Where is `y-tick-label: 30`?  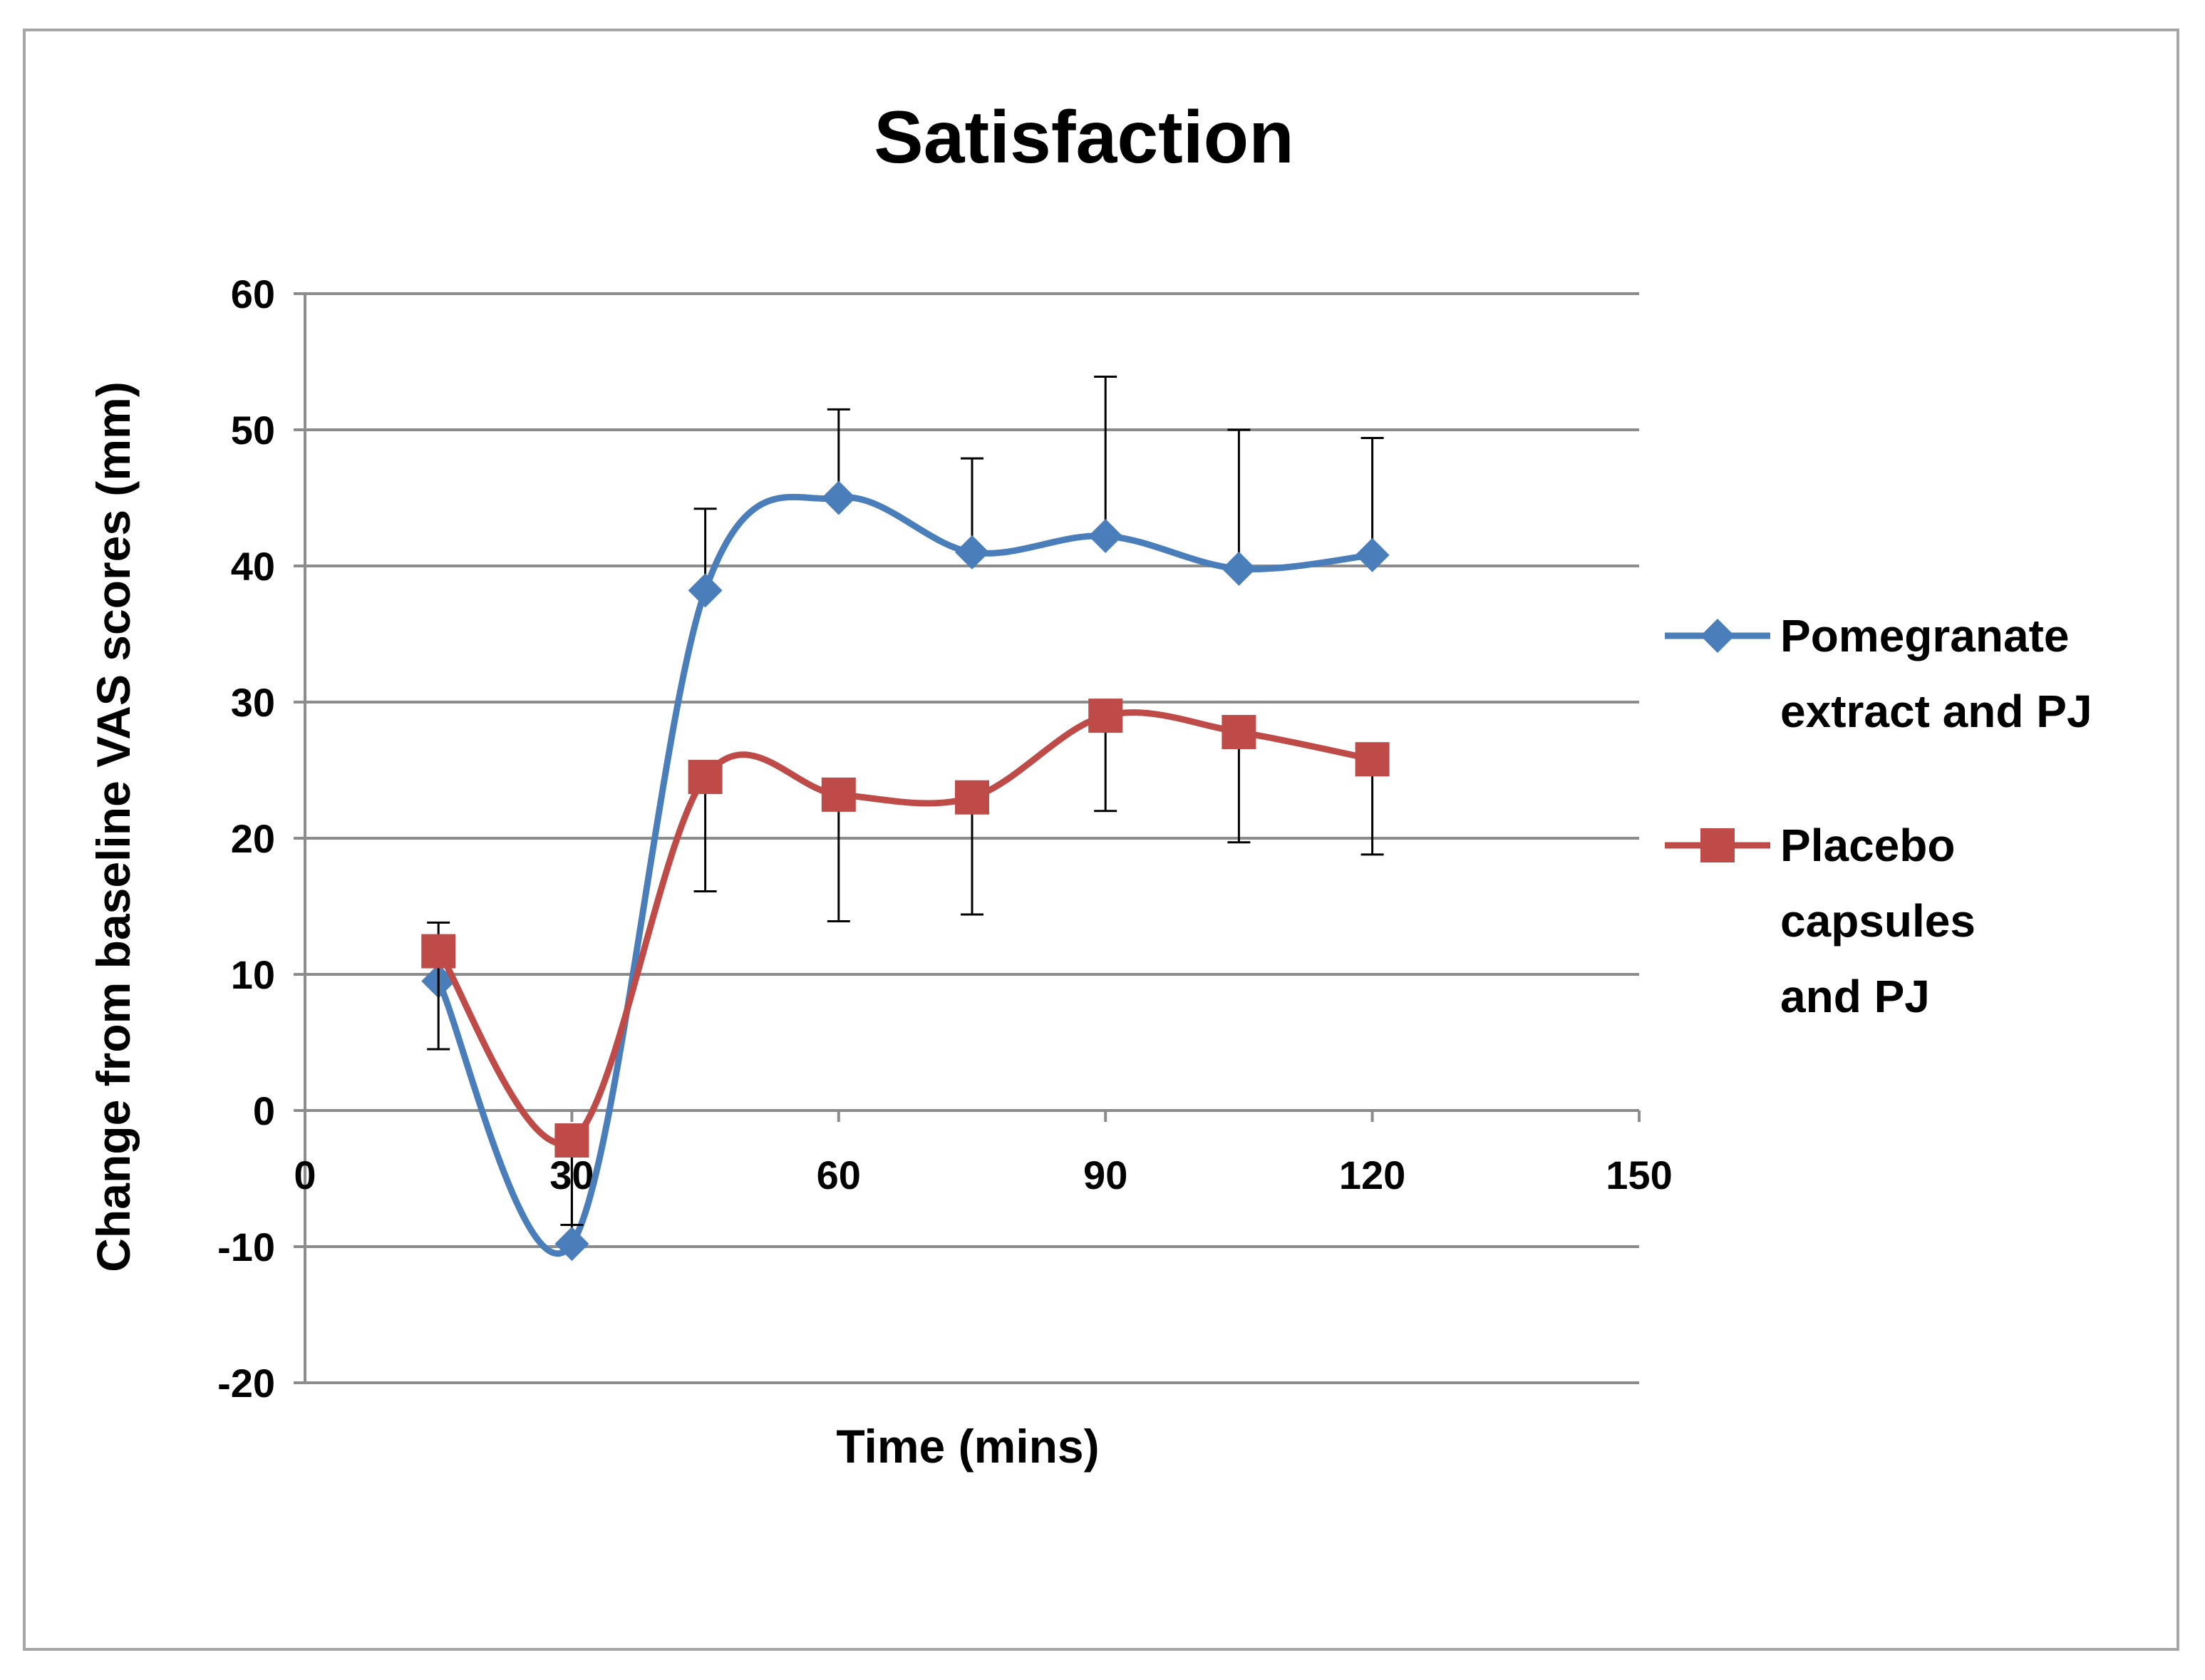
y-tick-label: 30 is located at coordinates (253, 702).